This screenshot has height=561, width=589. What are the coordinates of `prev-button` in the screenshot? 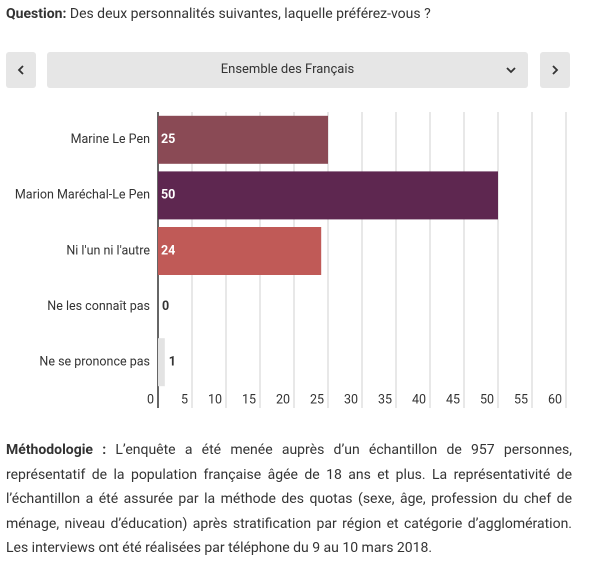 It's located at (21, 70).